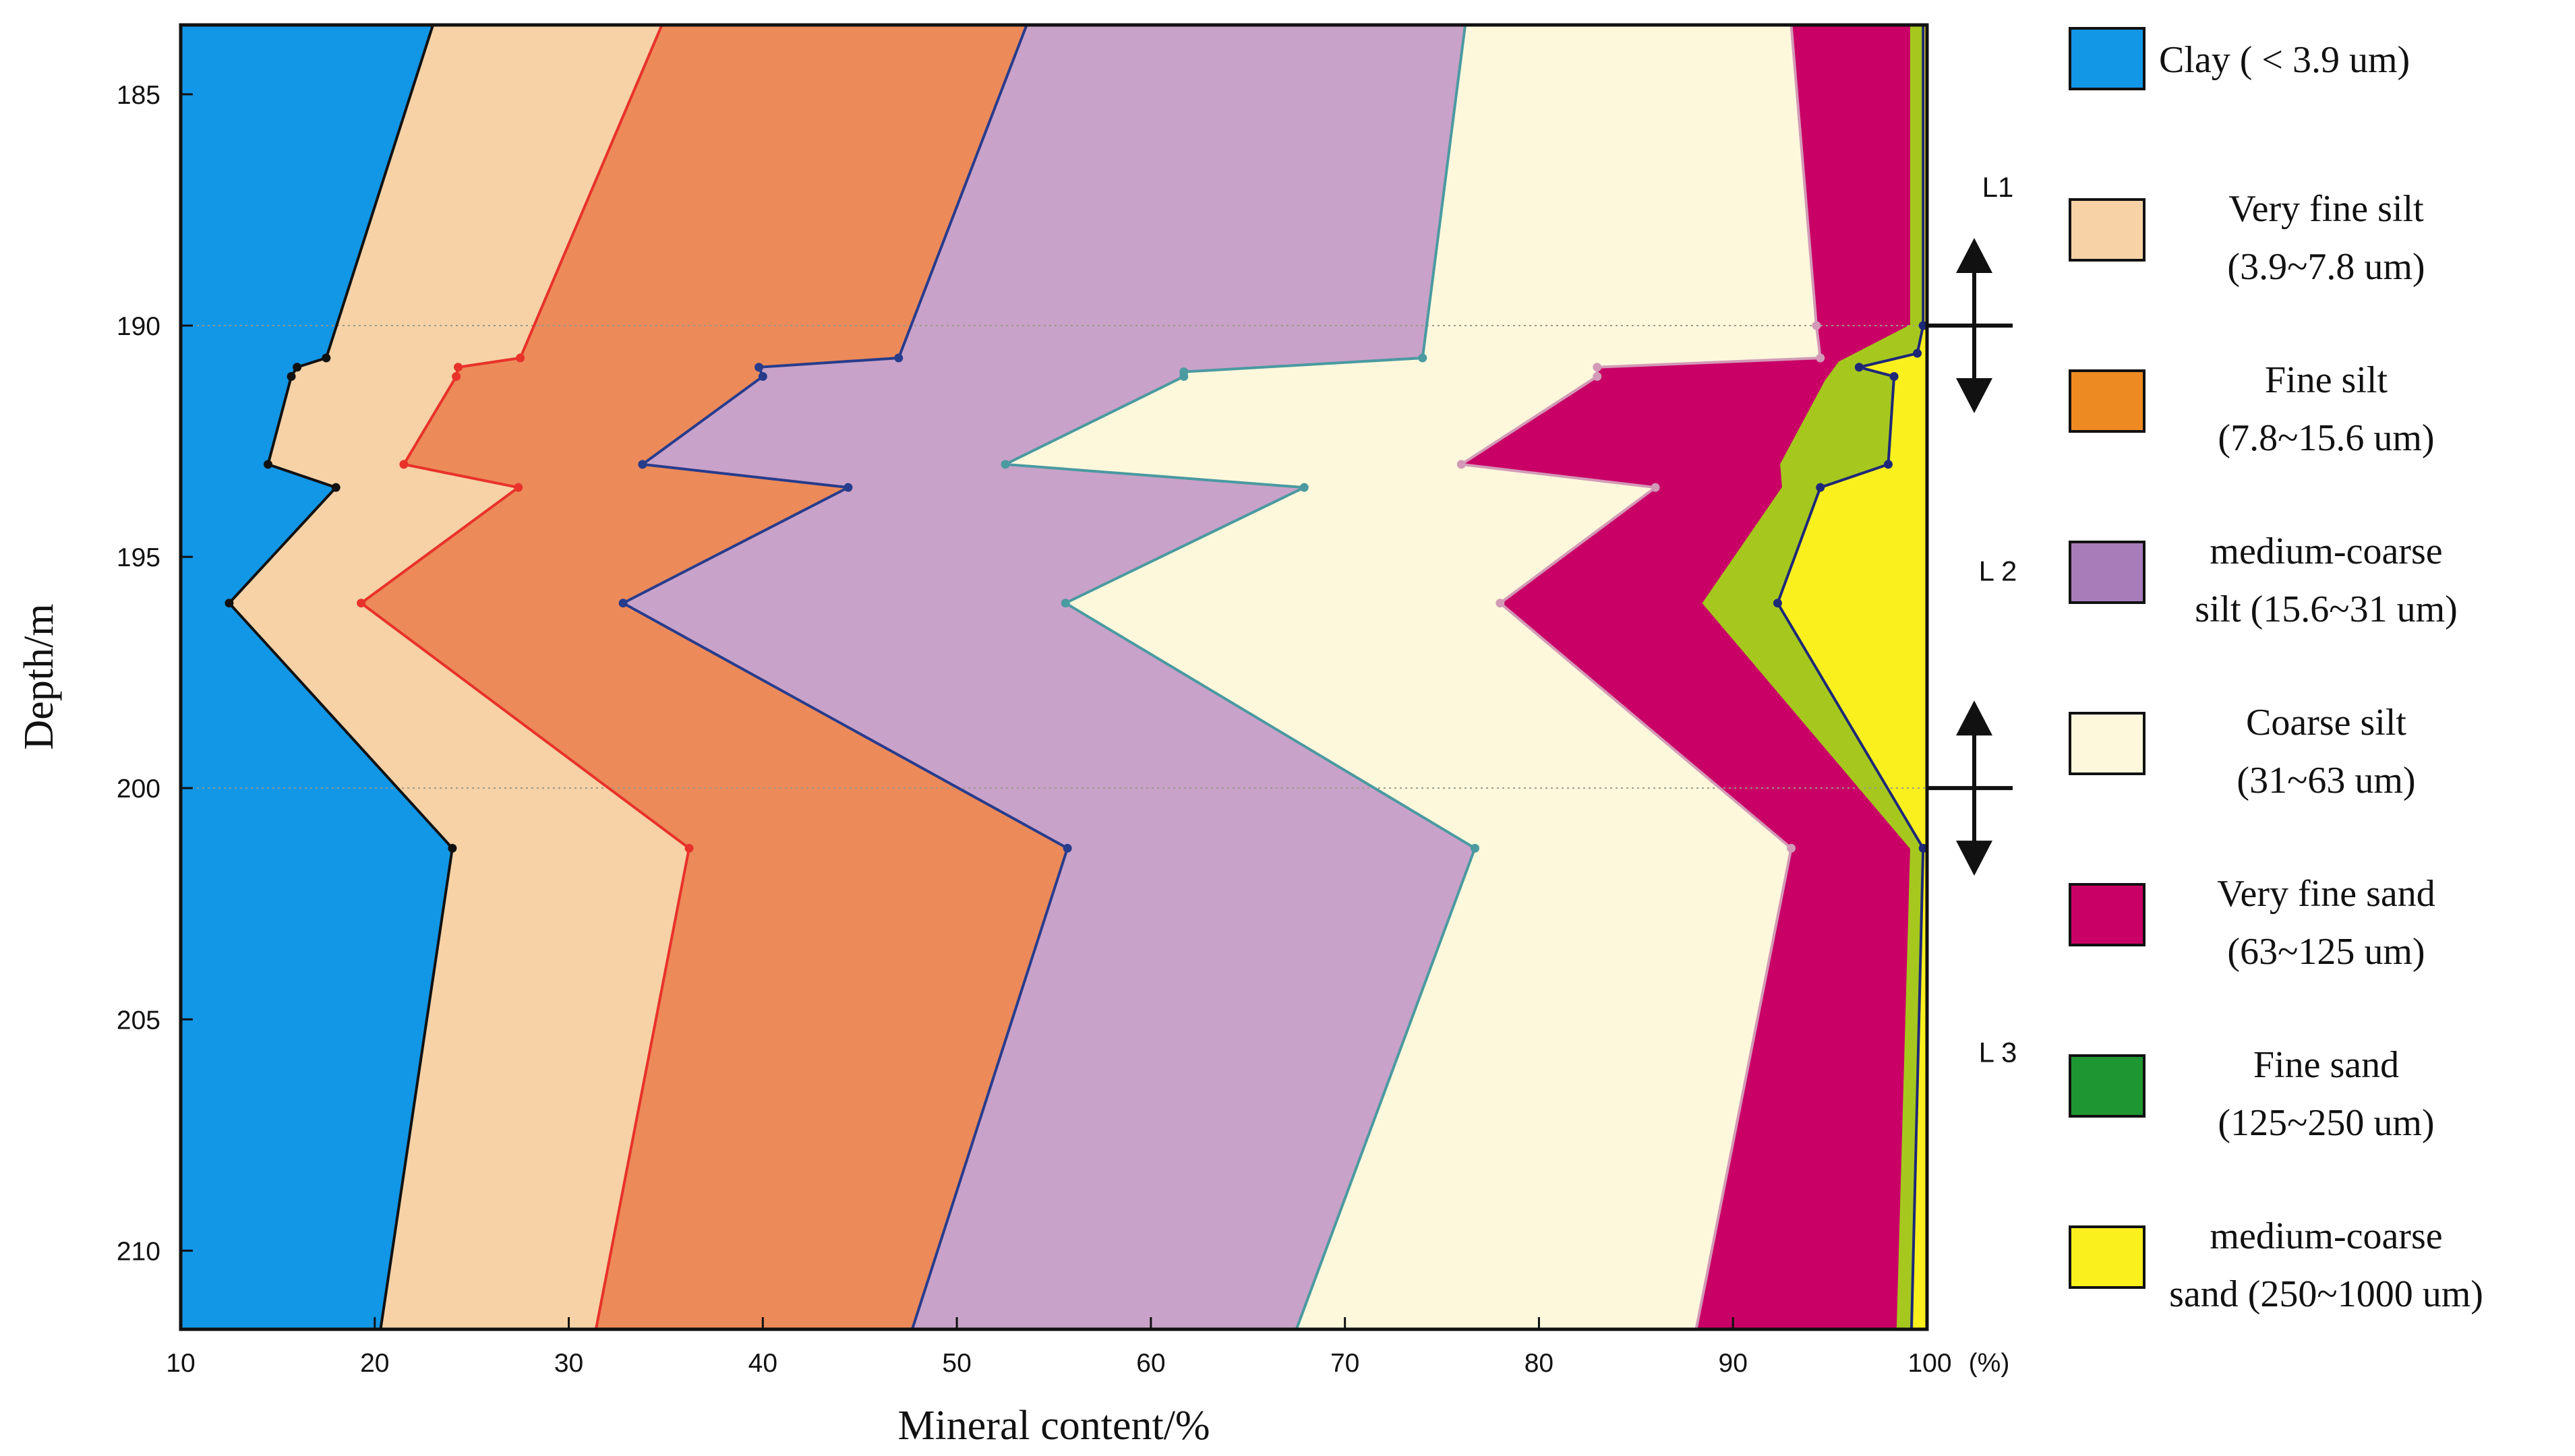 This screenshot has width=2575, height=1456. What do you see at coordinates (1639, 677) in the screenshot?
I see `boundary-line-coarse-silt` at bounding box center [1639, 677].